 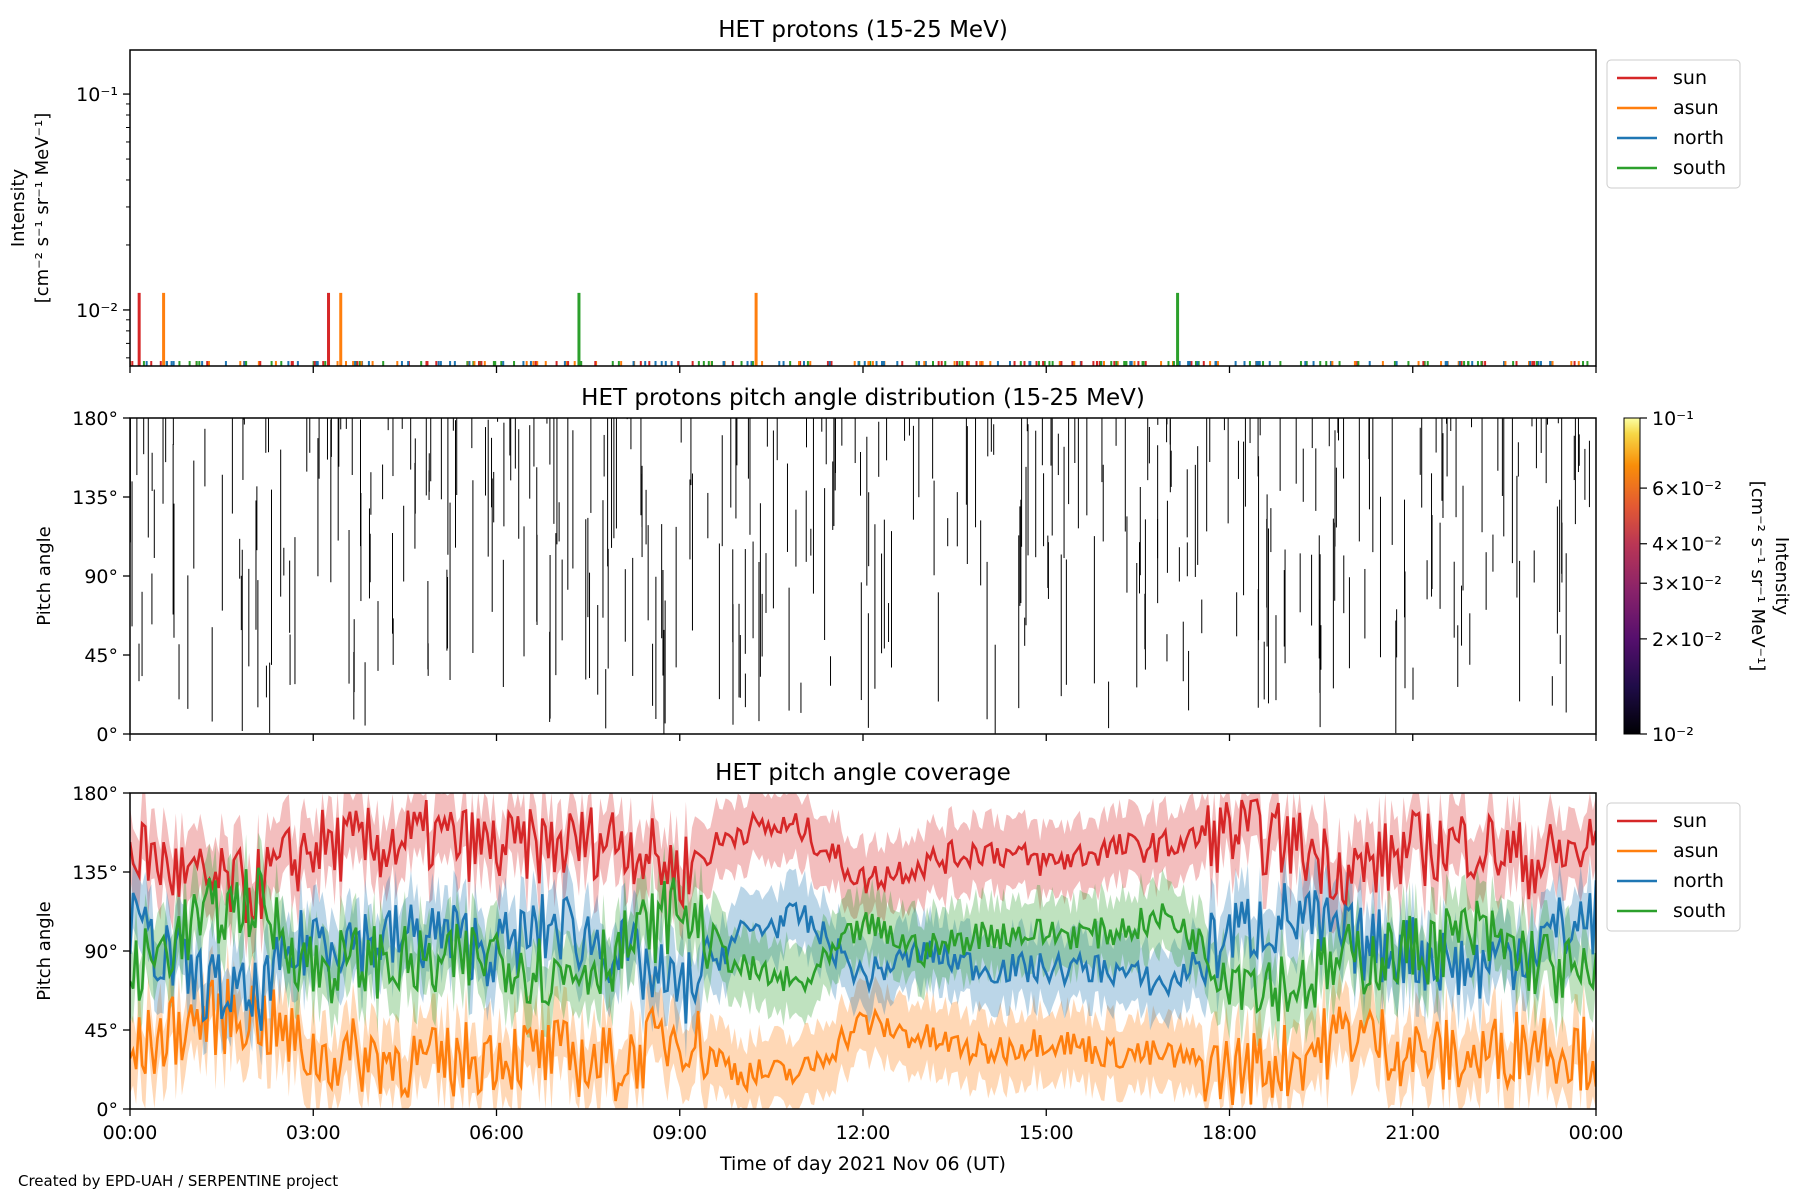 I want to click on panel3-xtick-label: 21:00, so click(x=1412, y=1133).